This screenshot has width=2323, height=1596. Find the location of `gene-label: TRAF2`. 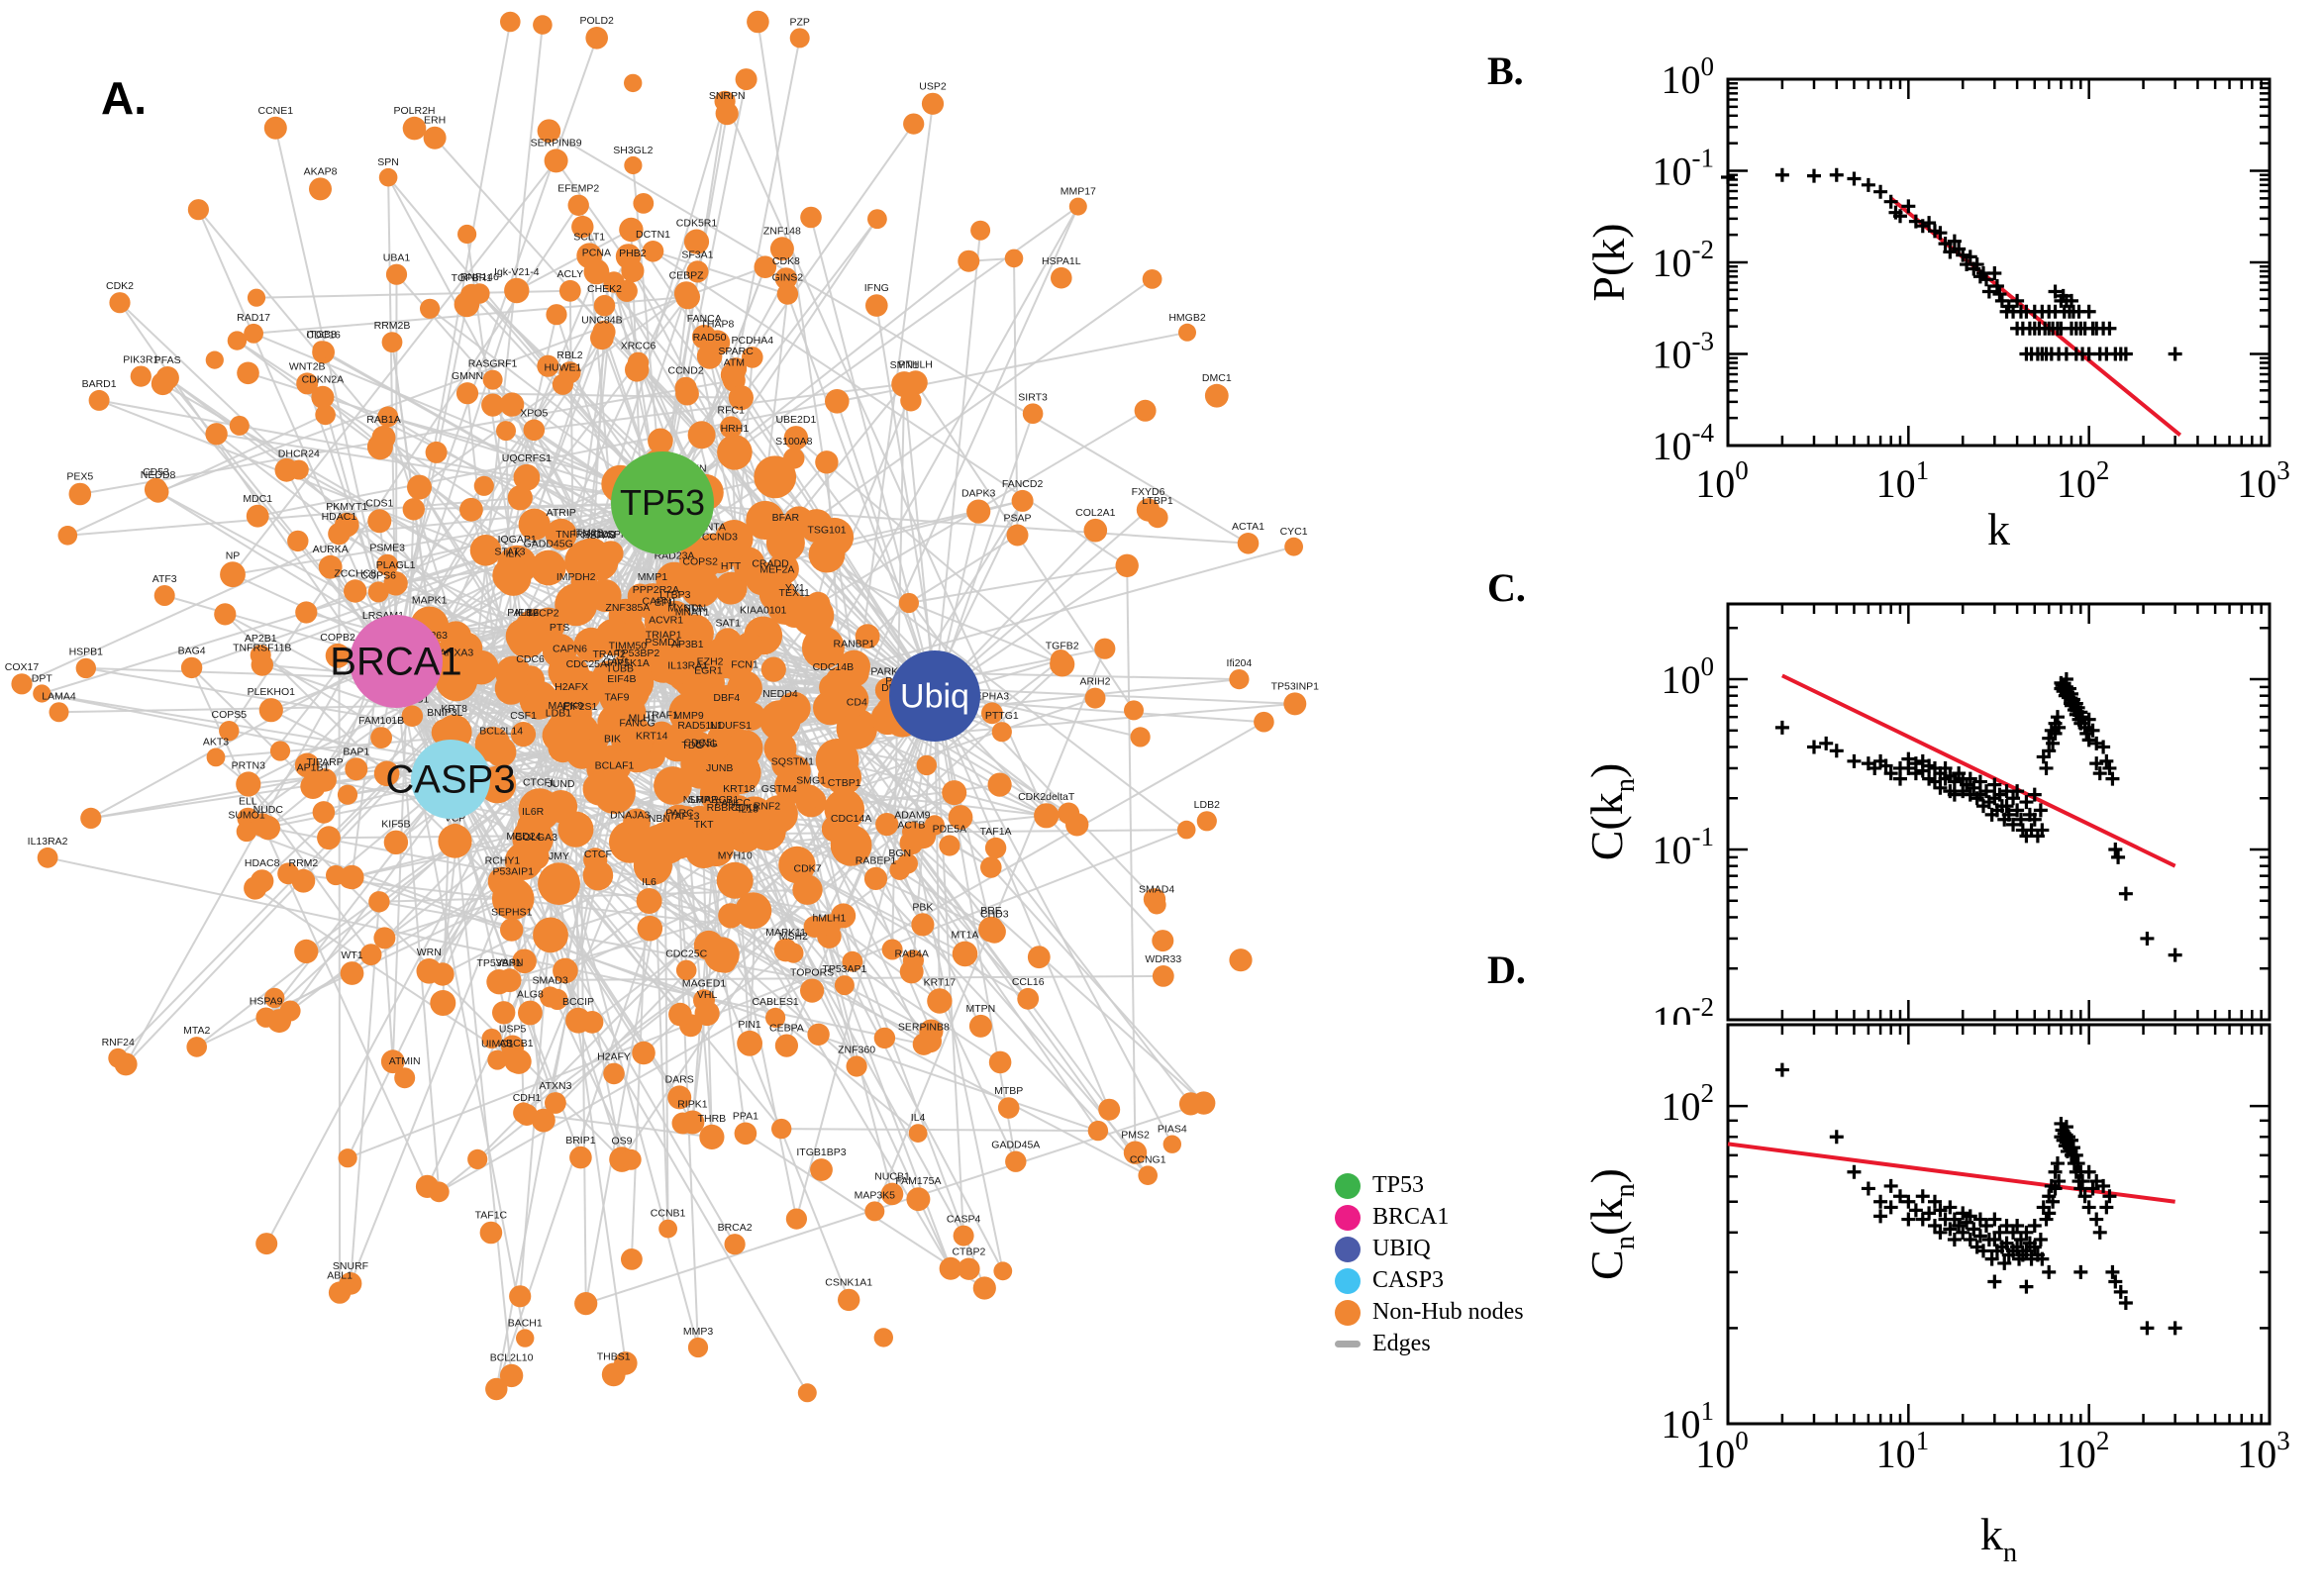

gene-label: TRAF2 is located at coordinates (608, 654).